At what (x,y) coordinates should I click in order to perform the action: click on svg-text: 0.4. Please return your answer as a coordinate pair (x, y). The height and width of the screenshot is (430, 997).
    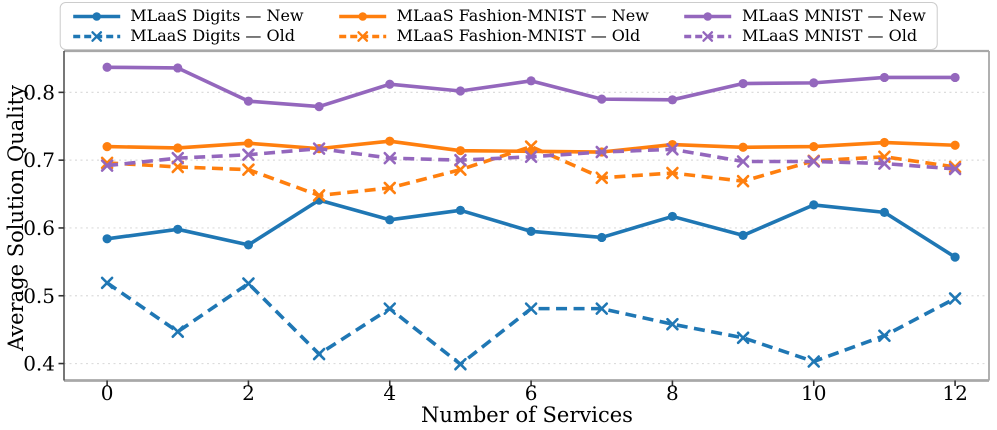
    Looking at the image, I should click on (39, 364).